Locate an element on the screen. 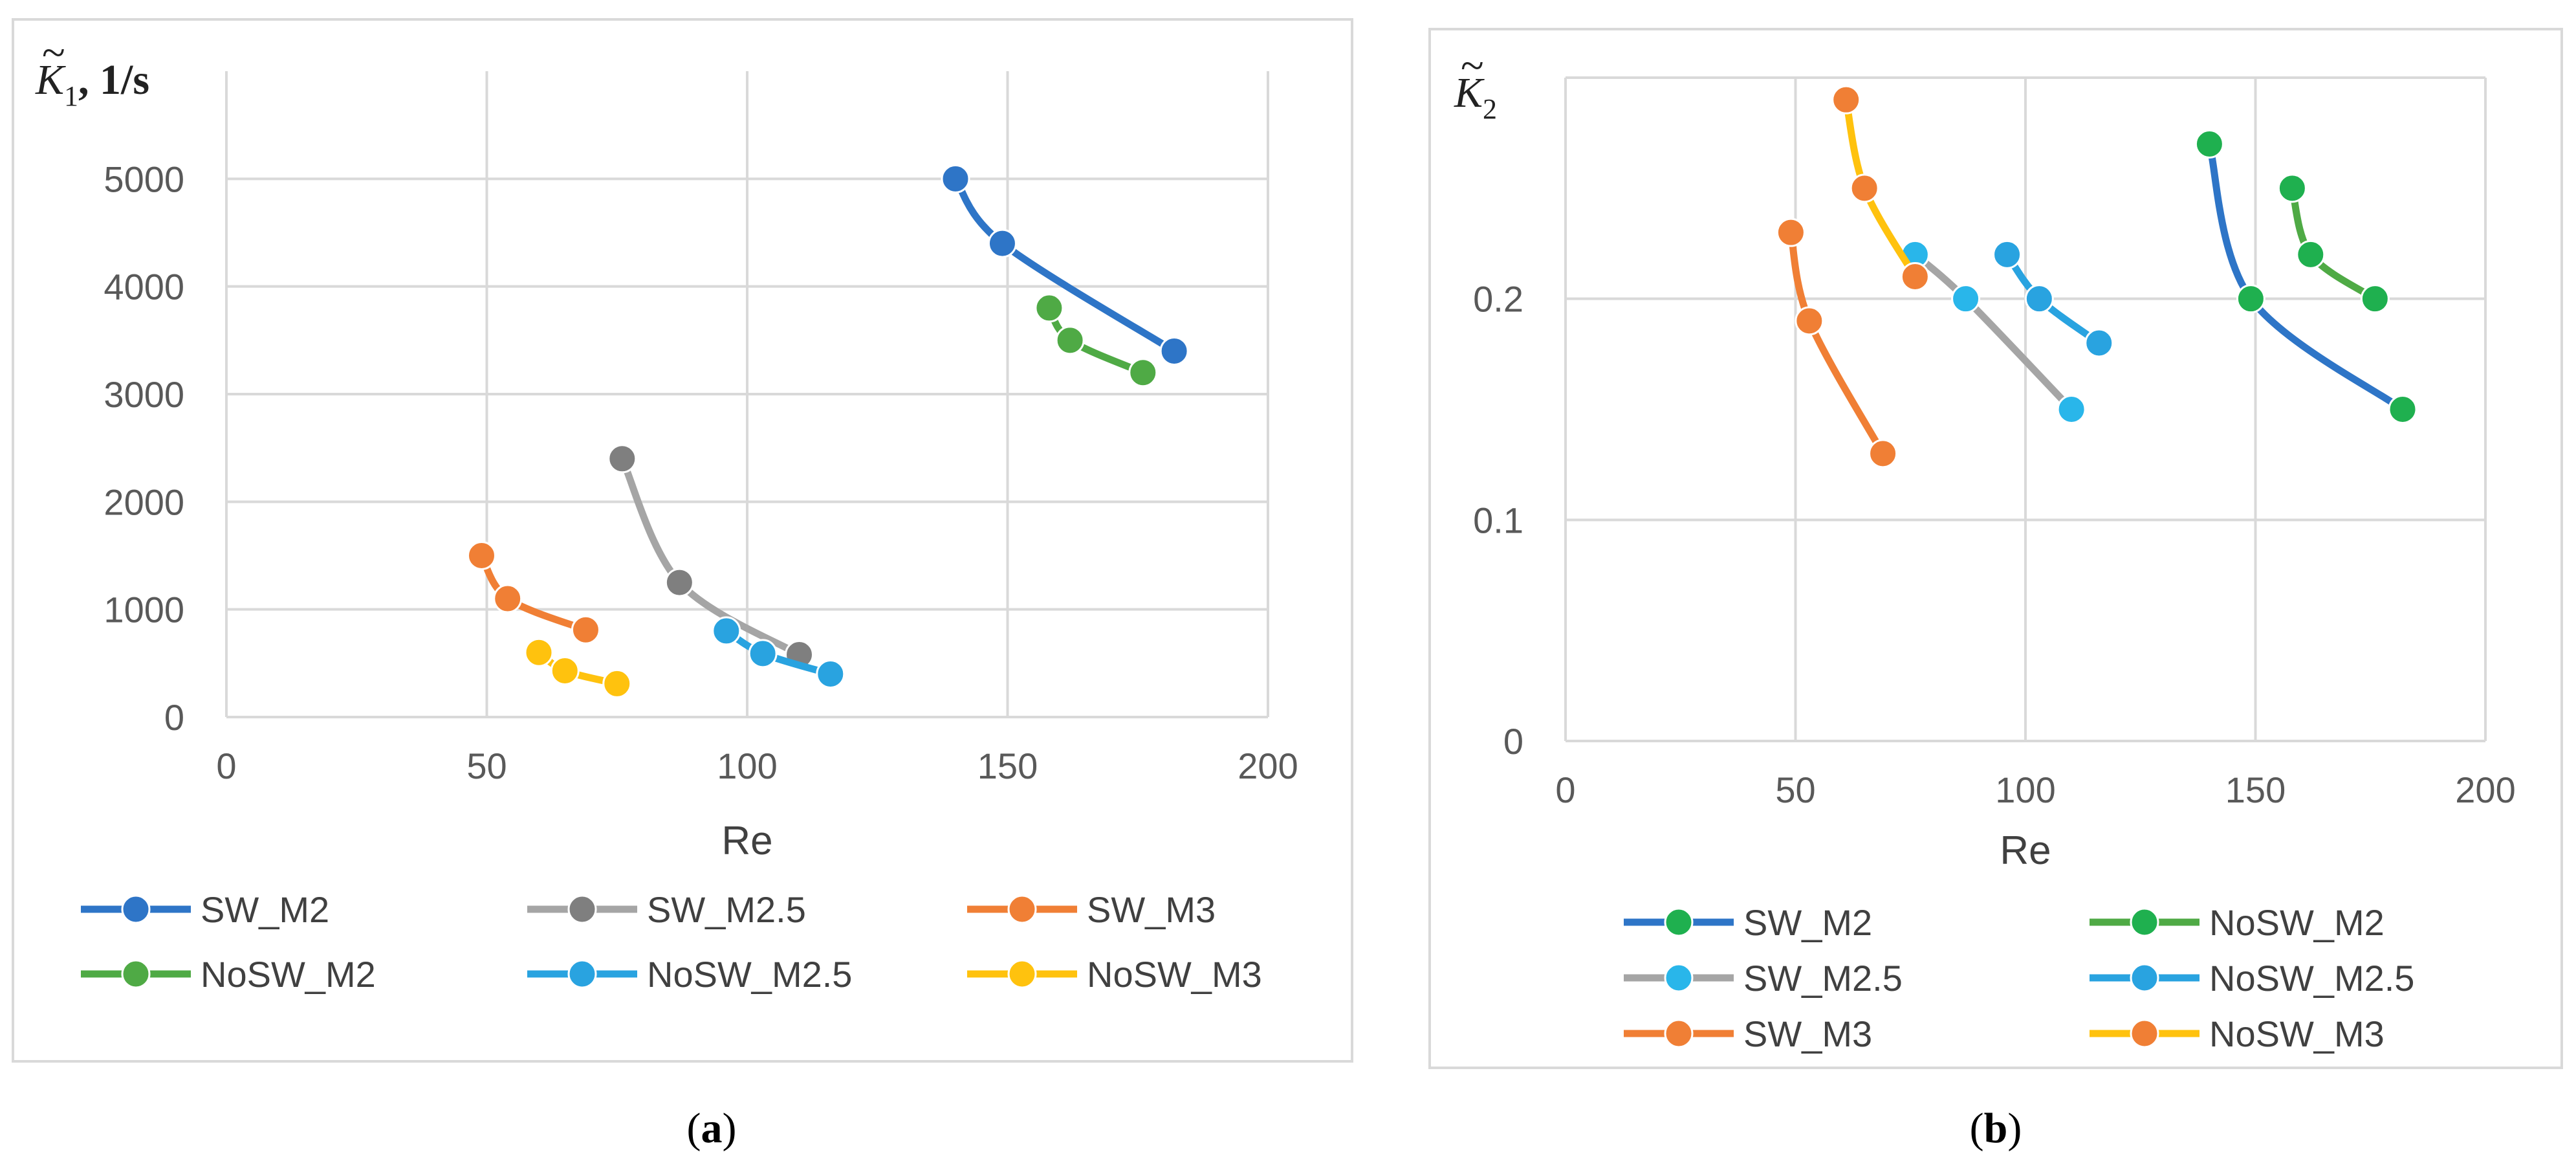 The height and width of the screenshot is (1172, 2576). y-axis-subscript: 1 is located at coordinates (71, 96).